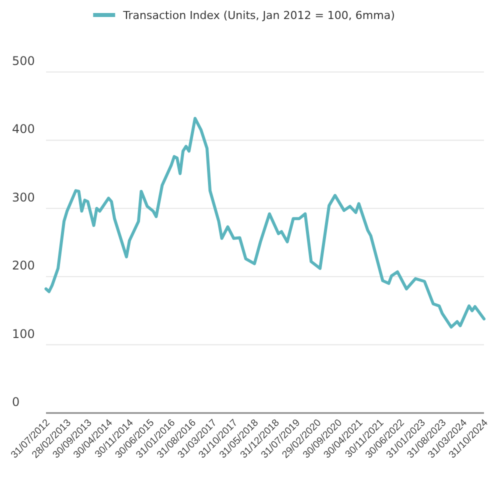  I want to click on y-tick-label: 0, so click(16, 402).